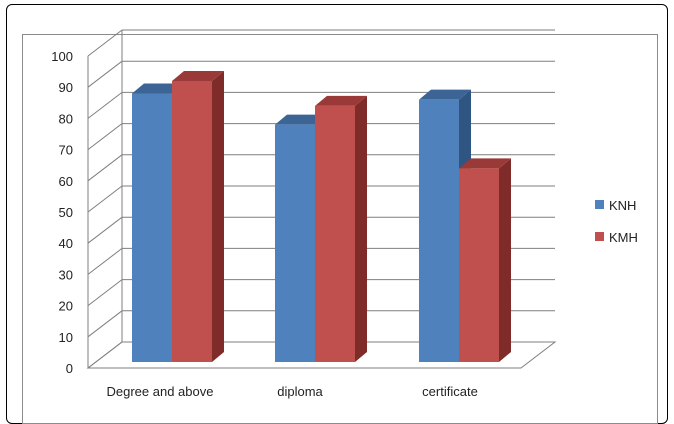 The height and width of the screenshot is (424, 674). What do you see at coordinates (66, 118) in the screenshot?
I see `y-tick-label: 80` at bounding box center [66, 118].